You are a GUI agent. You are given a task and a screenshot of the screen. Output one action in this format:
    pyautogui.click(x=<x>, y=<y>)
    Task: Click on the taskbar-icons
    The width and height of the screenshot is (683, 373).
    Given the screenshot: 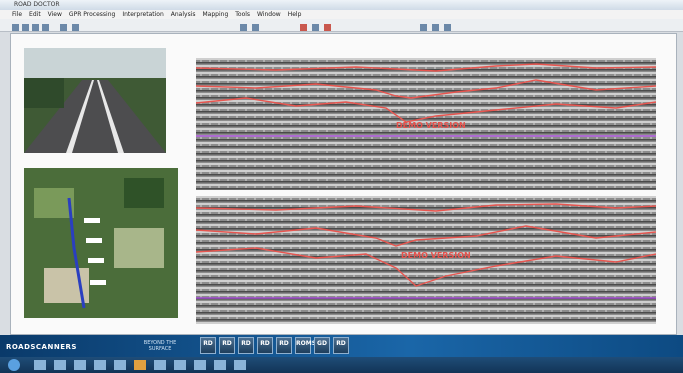 What is the action you would take?
    pyautogui.click(x=127, y=365)
    